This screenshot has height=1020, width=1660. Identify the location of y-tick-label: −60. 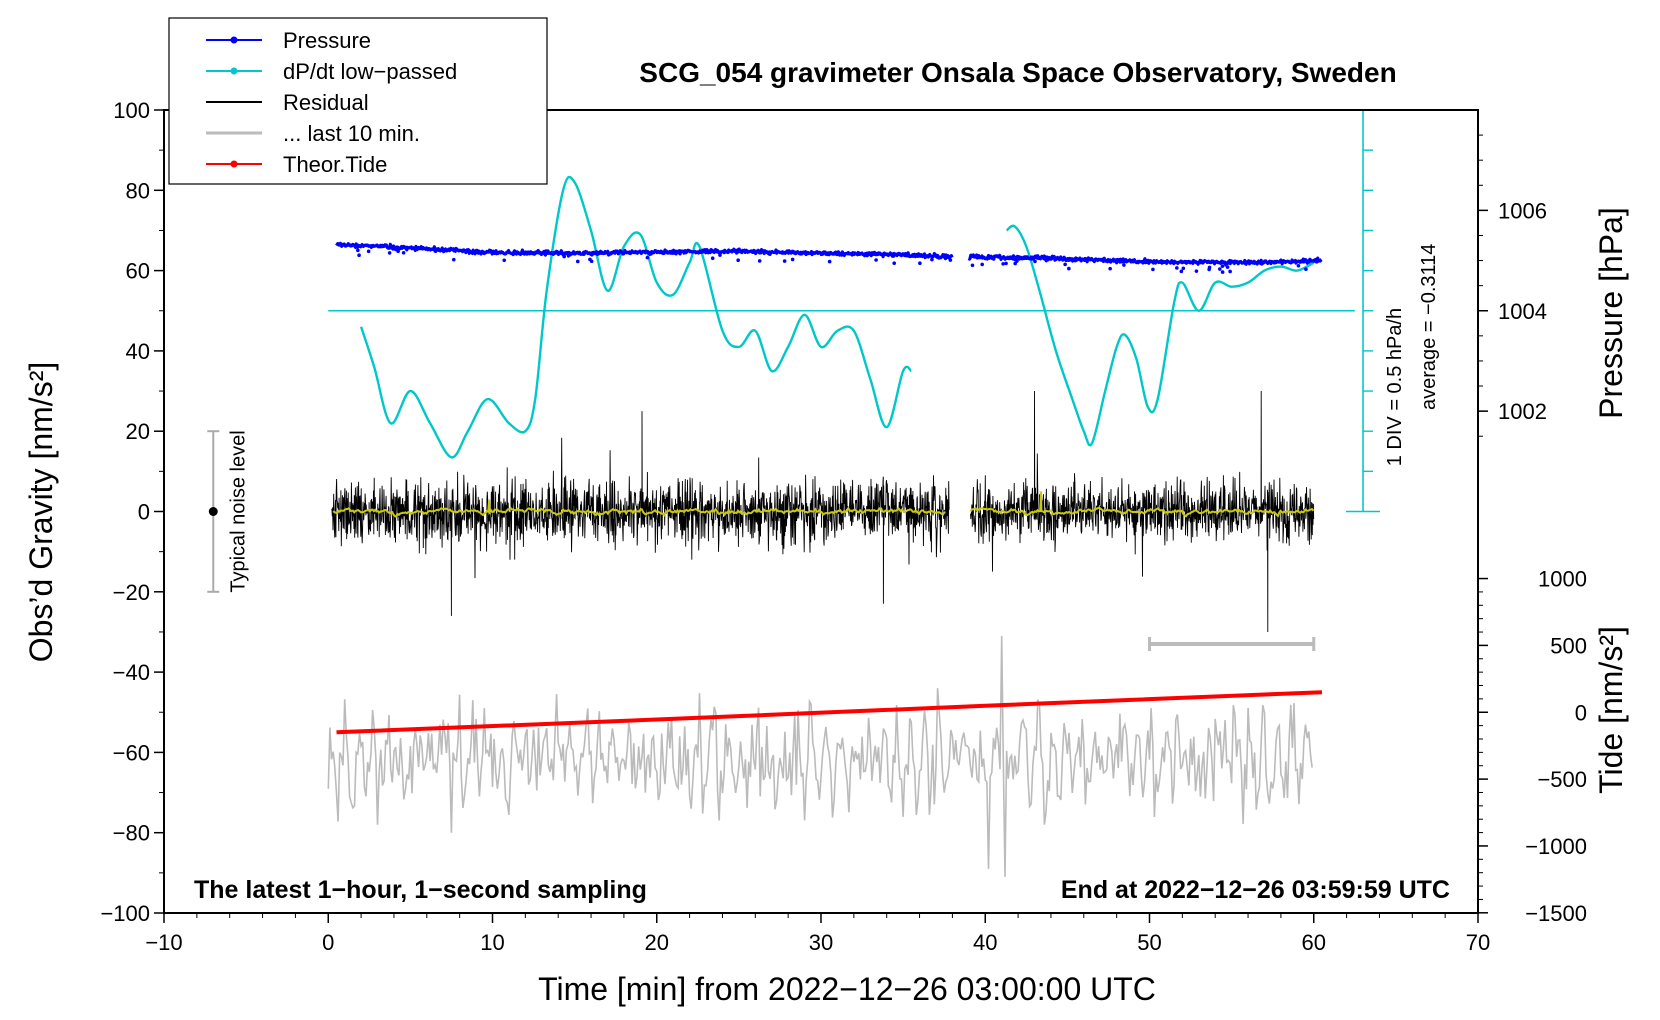
(131, 752).